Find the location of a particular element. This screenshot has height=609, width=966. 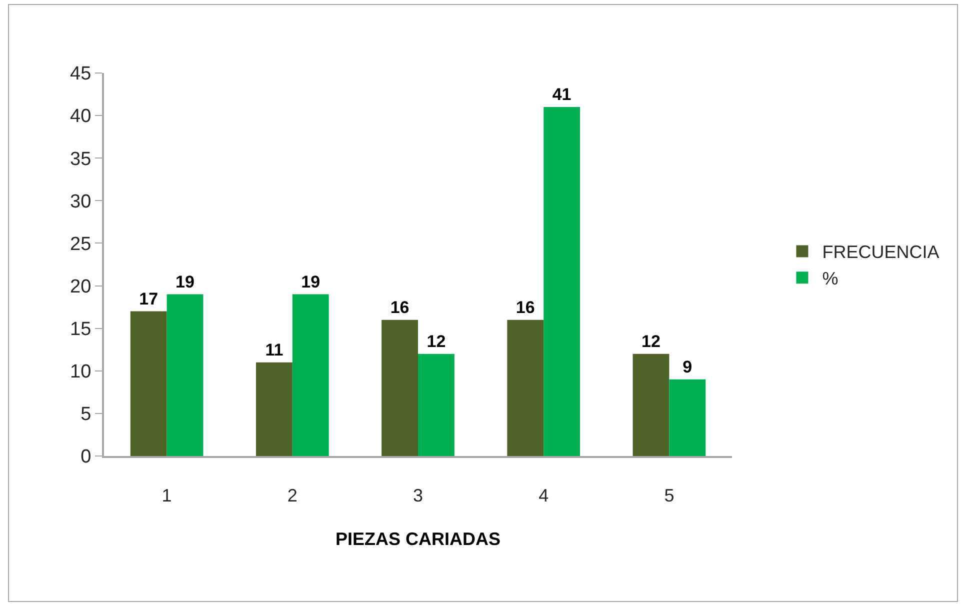

y-tick-label: 10 is located at coordinates (81, 372).